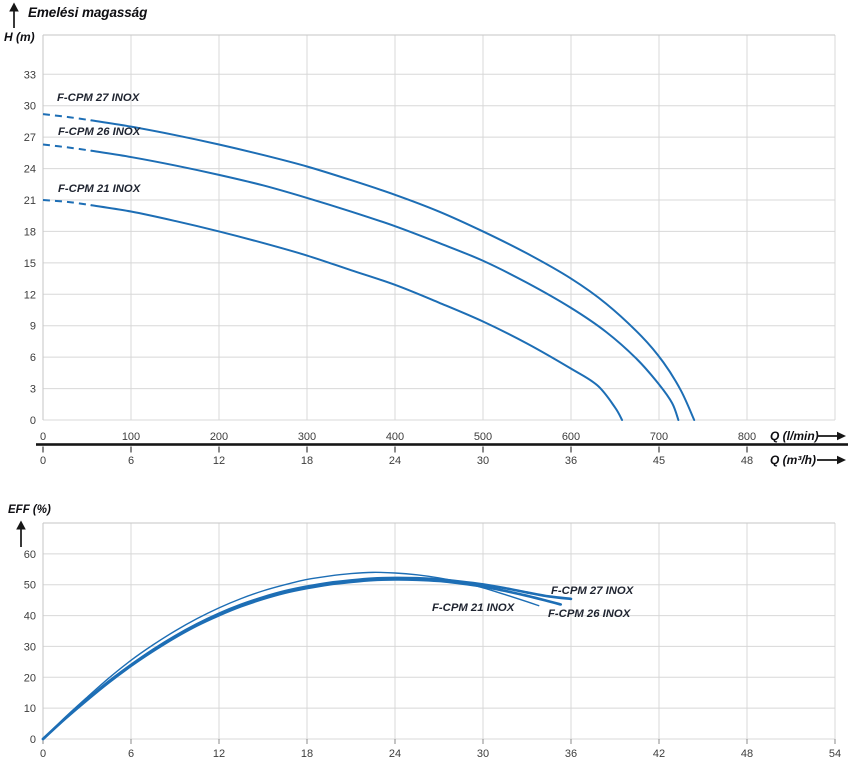  What do you see at coordinates (747, 754) in the screenshot?
I see `x-tick-label: 48` at bounding box center [747, 754].